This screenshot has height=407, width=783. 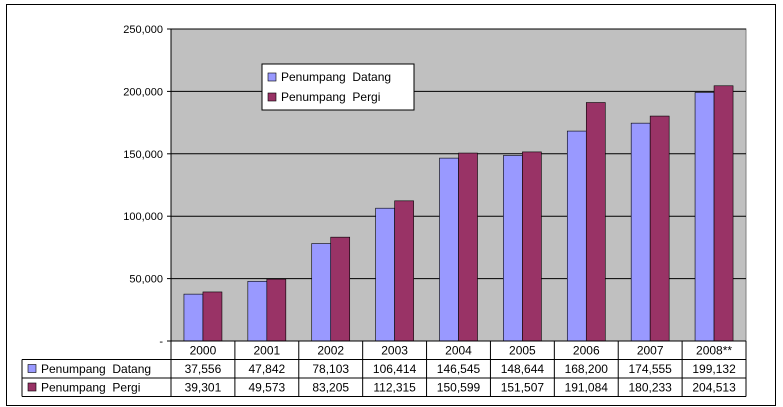 What do you see at coordinates (203, 351) in the screenshot?
I see `category-label: 2000` at bounding box center [203, 351].